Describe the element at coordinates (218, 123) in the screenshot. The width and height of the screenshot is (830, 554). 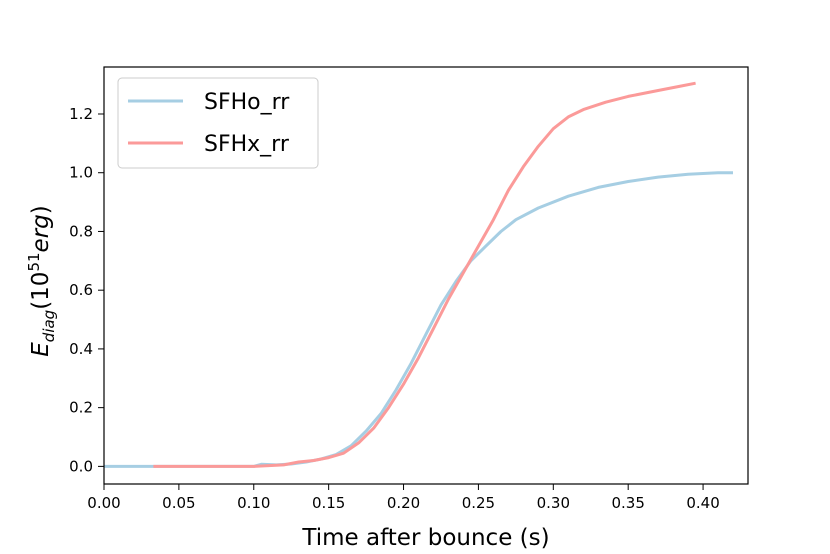
I see `legend: SFHo_rr SFHx_rr` at that location.